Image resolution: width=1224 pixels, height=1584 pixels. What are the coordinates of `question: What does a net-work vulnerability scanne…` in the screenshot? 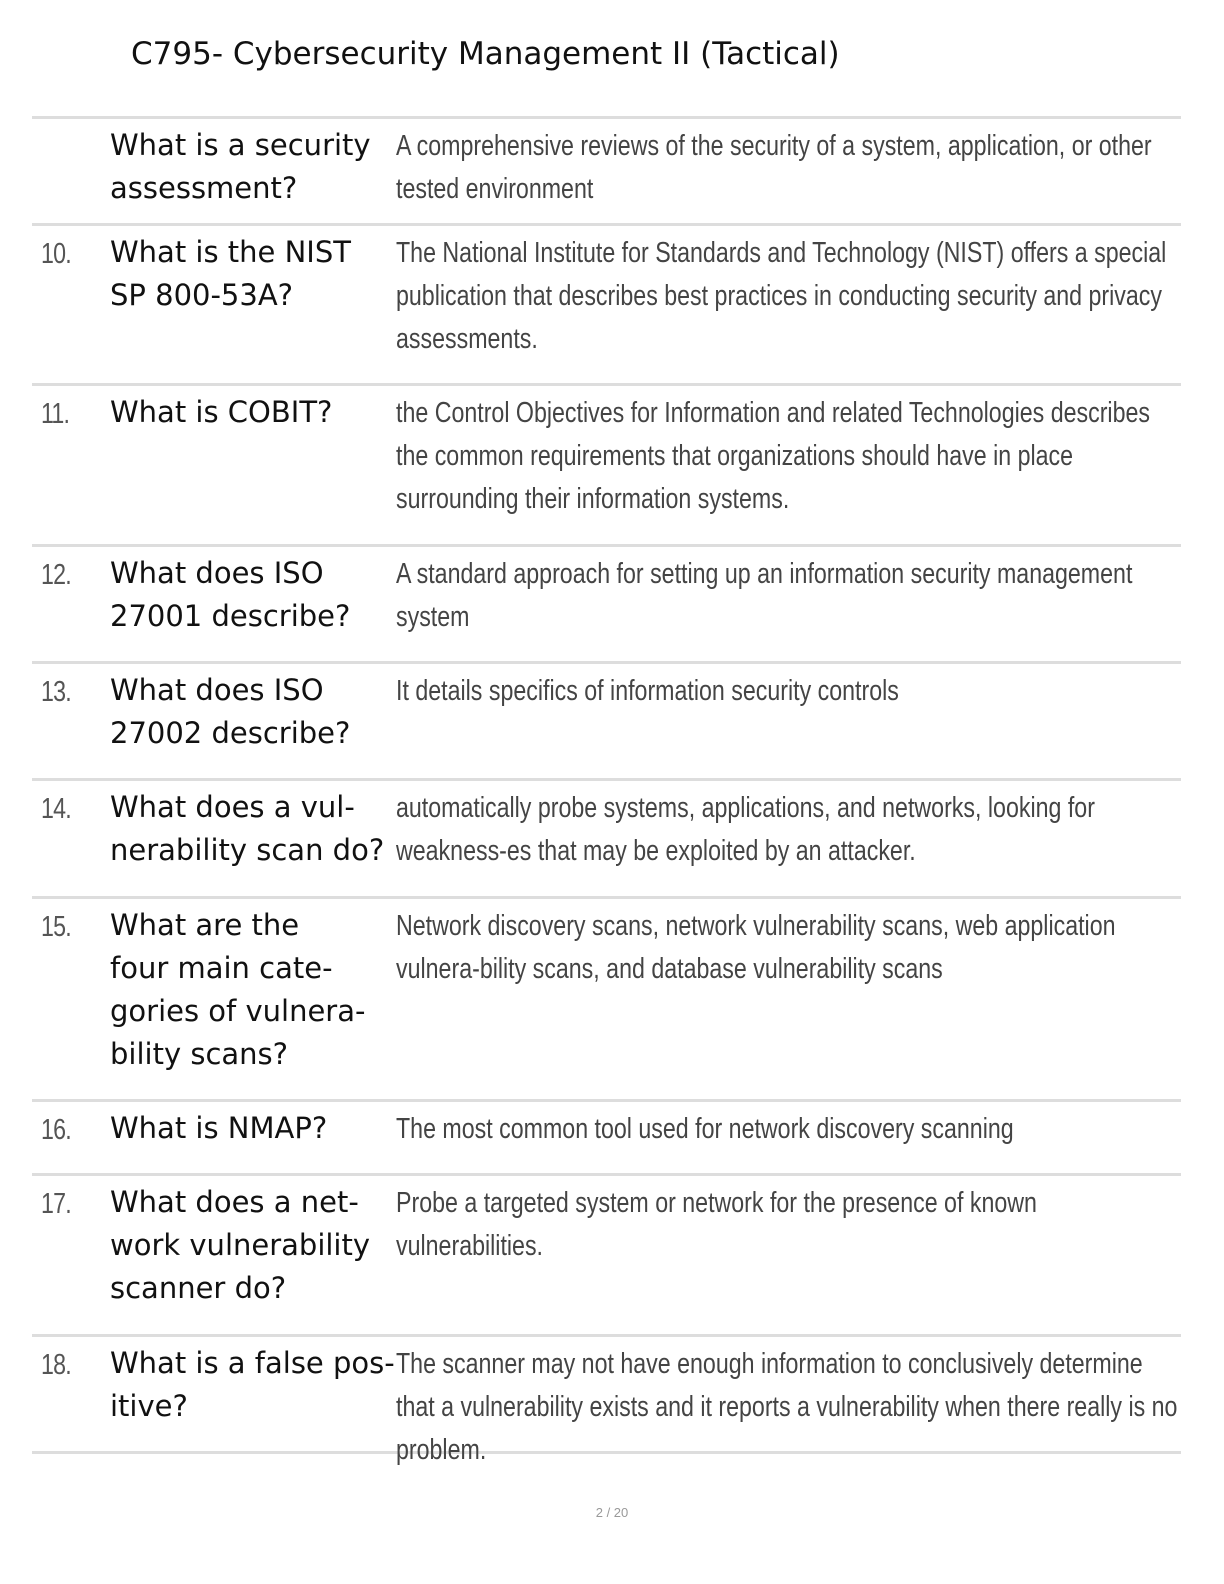 It's located at (252, 1245).